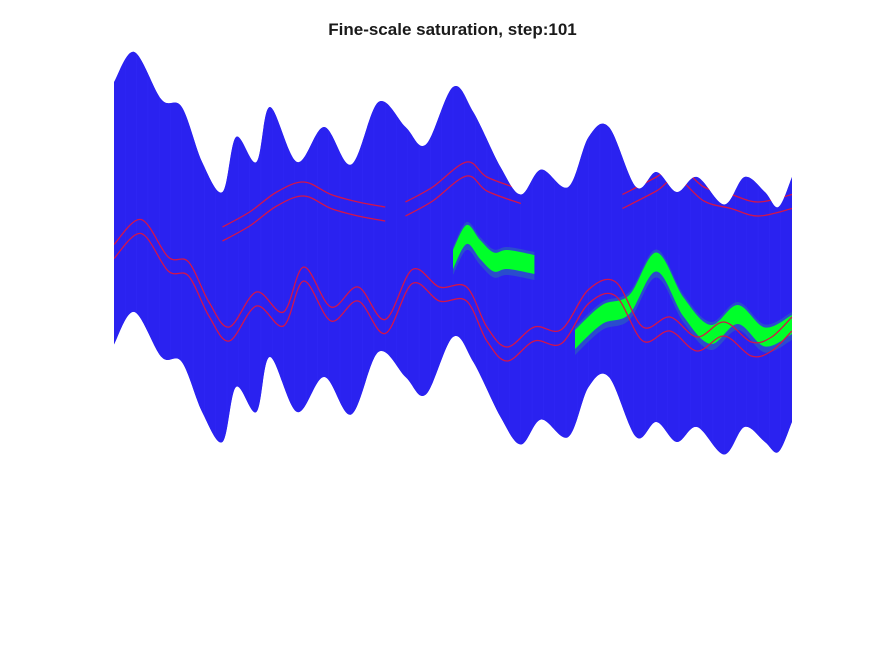 The height and width of the screenshot is (656, 875). Describe the element at coordinates (304, 204) in the screenshot. I see `well-2-upper-line` at that location.